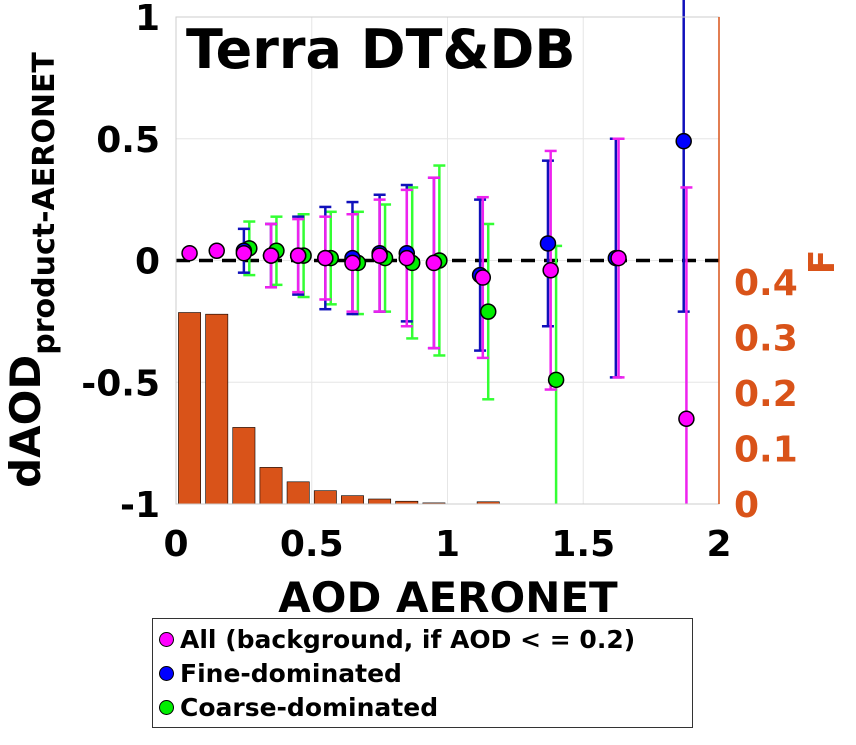 This screenshot has width=856, height=745. I want to click on y-tick-labels: 1 0.5 0 -0.5 -1, so click(120, 263).